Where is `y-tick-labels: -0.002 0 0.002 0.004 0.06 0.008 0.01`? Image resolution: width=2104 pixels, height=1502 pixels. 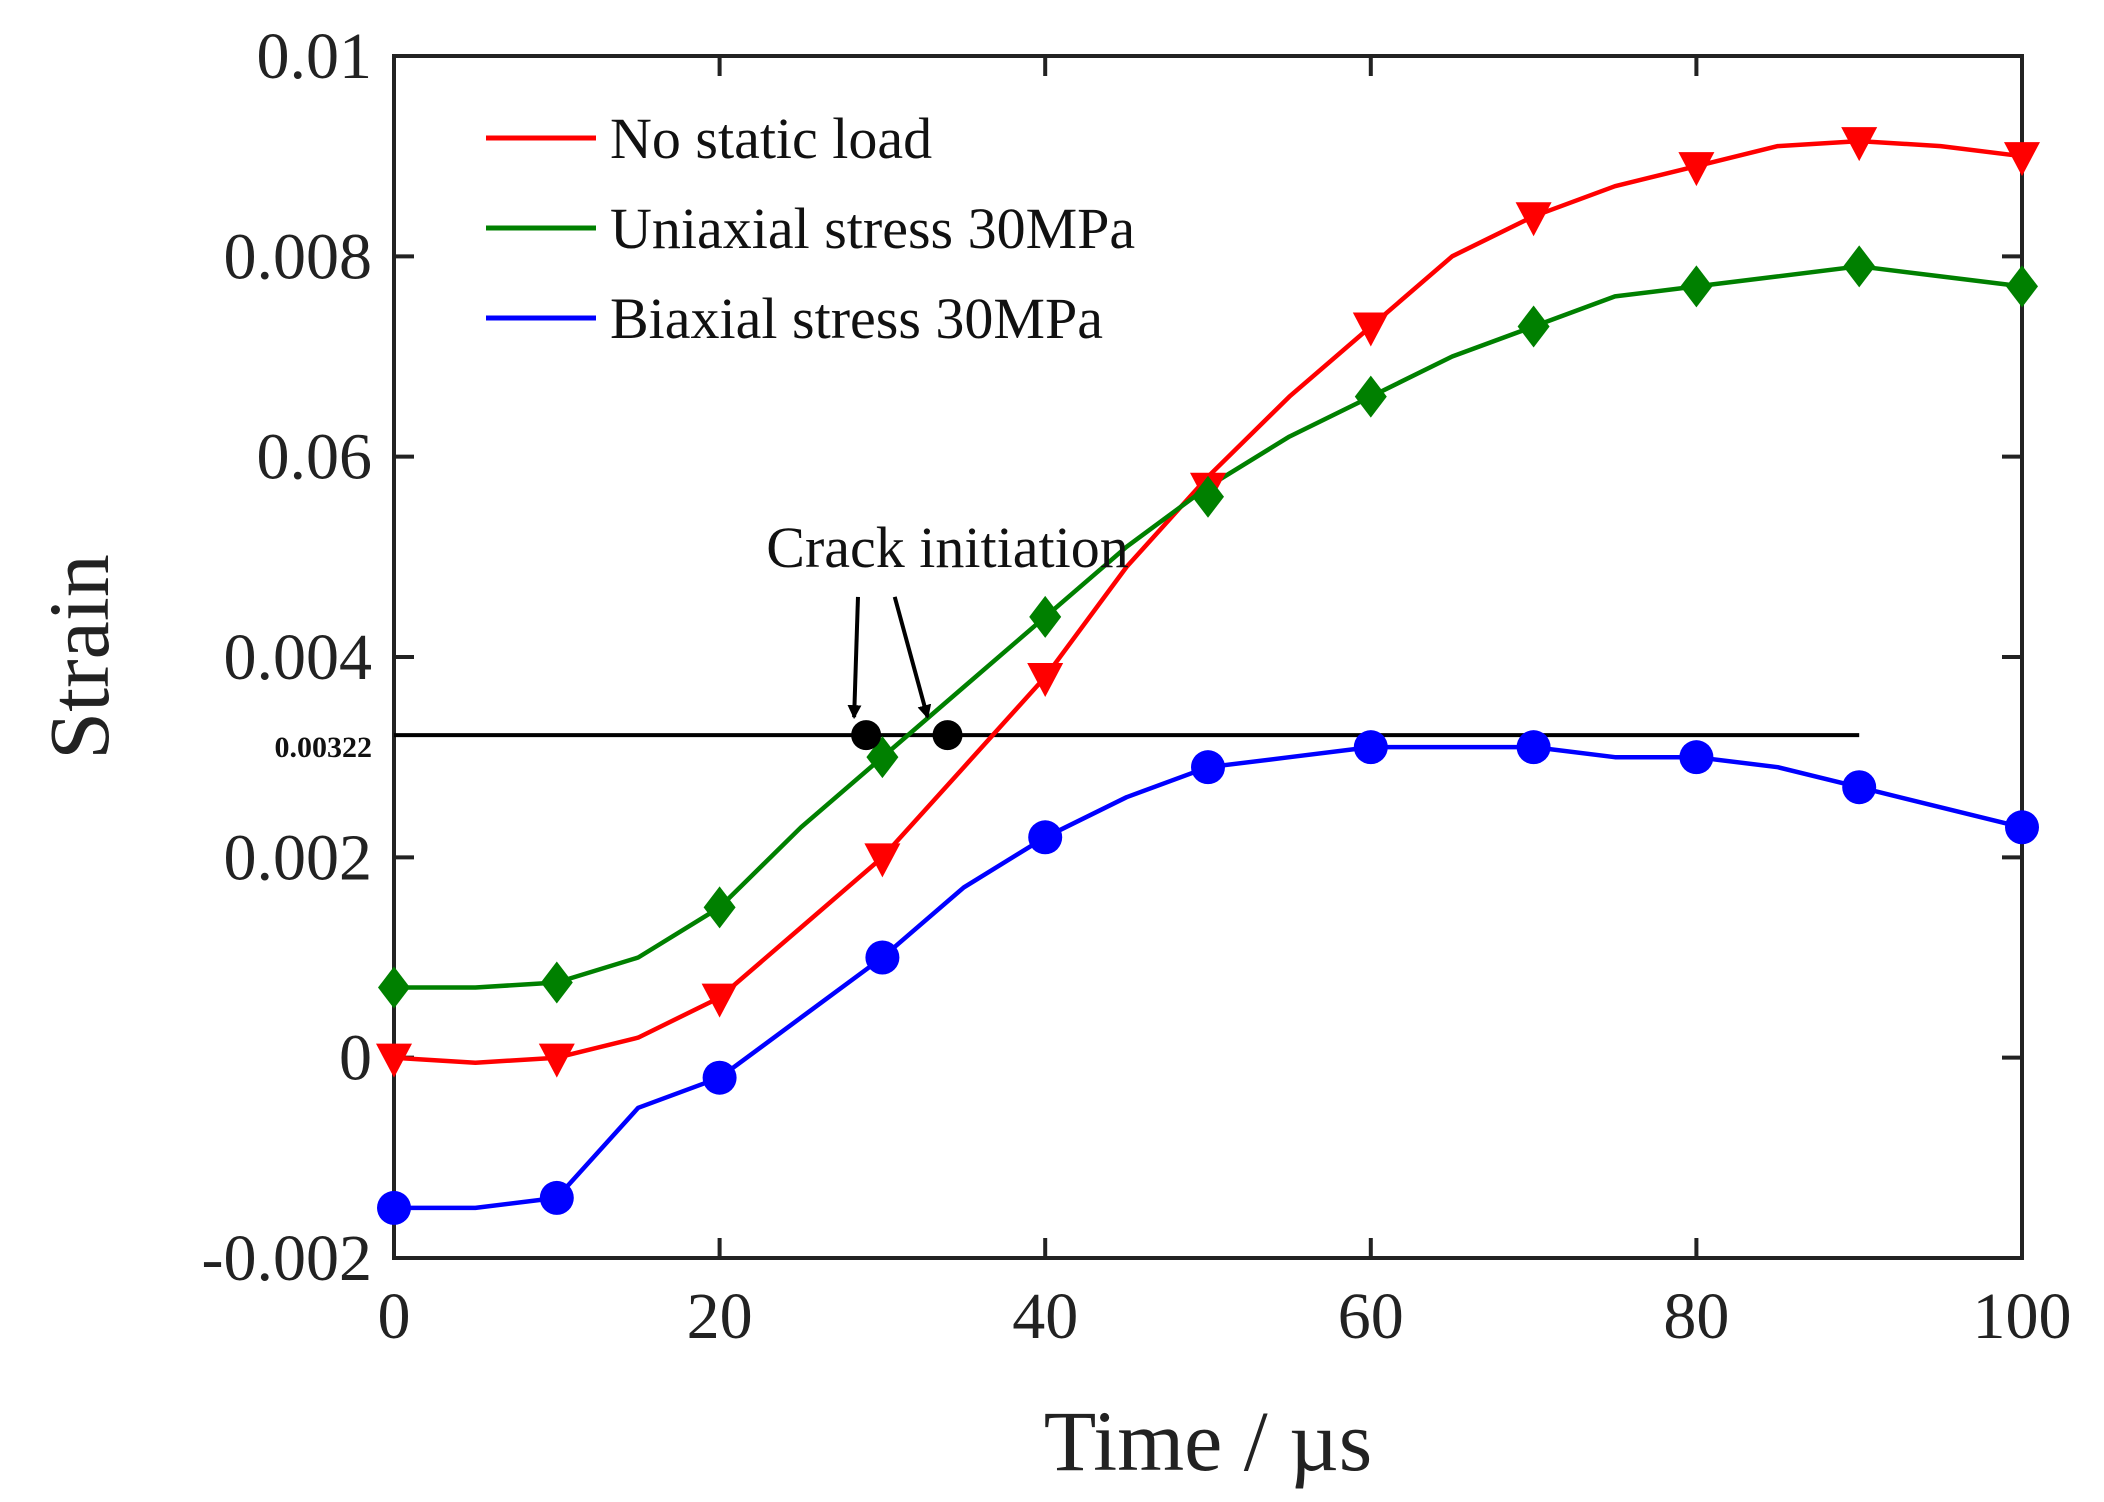 y-tick-labels: -0.002 0 0.002 0.004 0.06 0.008 0.01 is located at coordinates (287, 657).